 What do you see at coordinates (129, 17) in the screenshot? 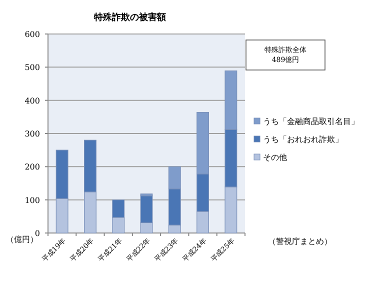
I see `chart-title: 特殊詐欺の被害額` at bounding box center [129, 17].